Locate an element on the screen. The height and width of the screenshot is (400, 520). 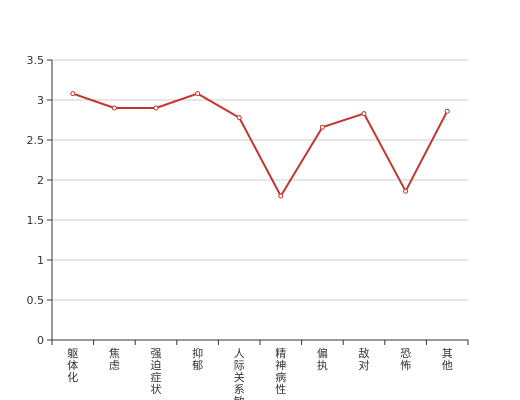
x-tick-labels: 躯体化 焦虑 强迫症状 抑郁 人际关系敏感 精神病性 偏执 敌对 恐怖 其他 is located at coordinates (259, 373).